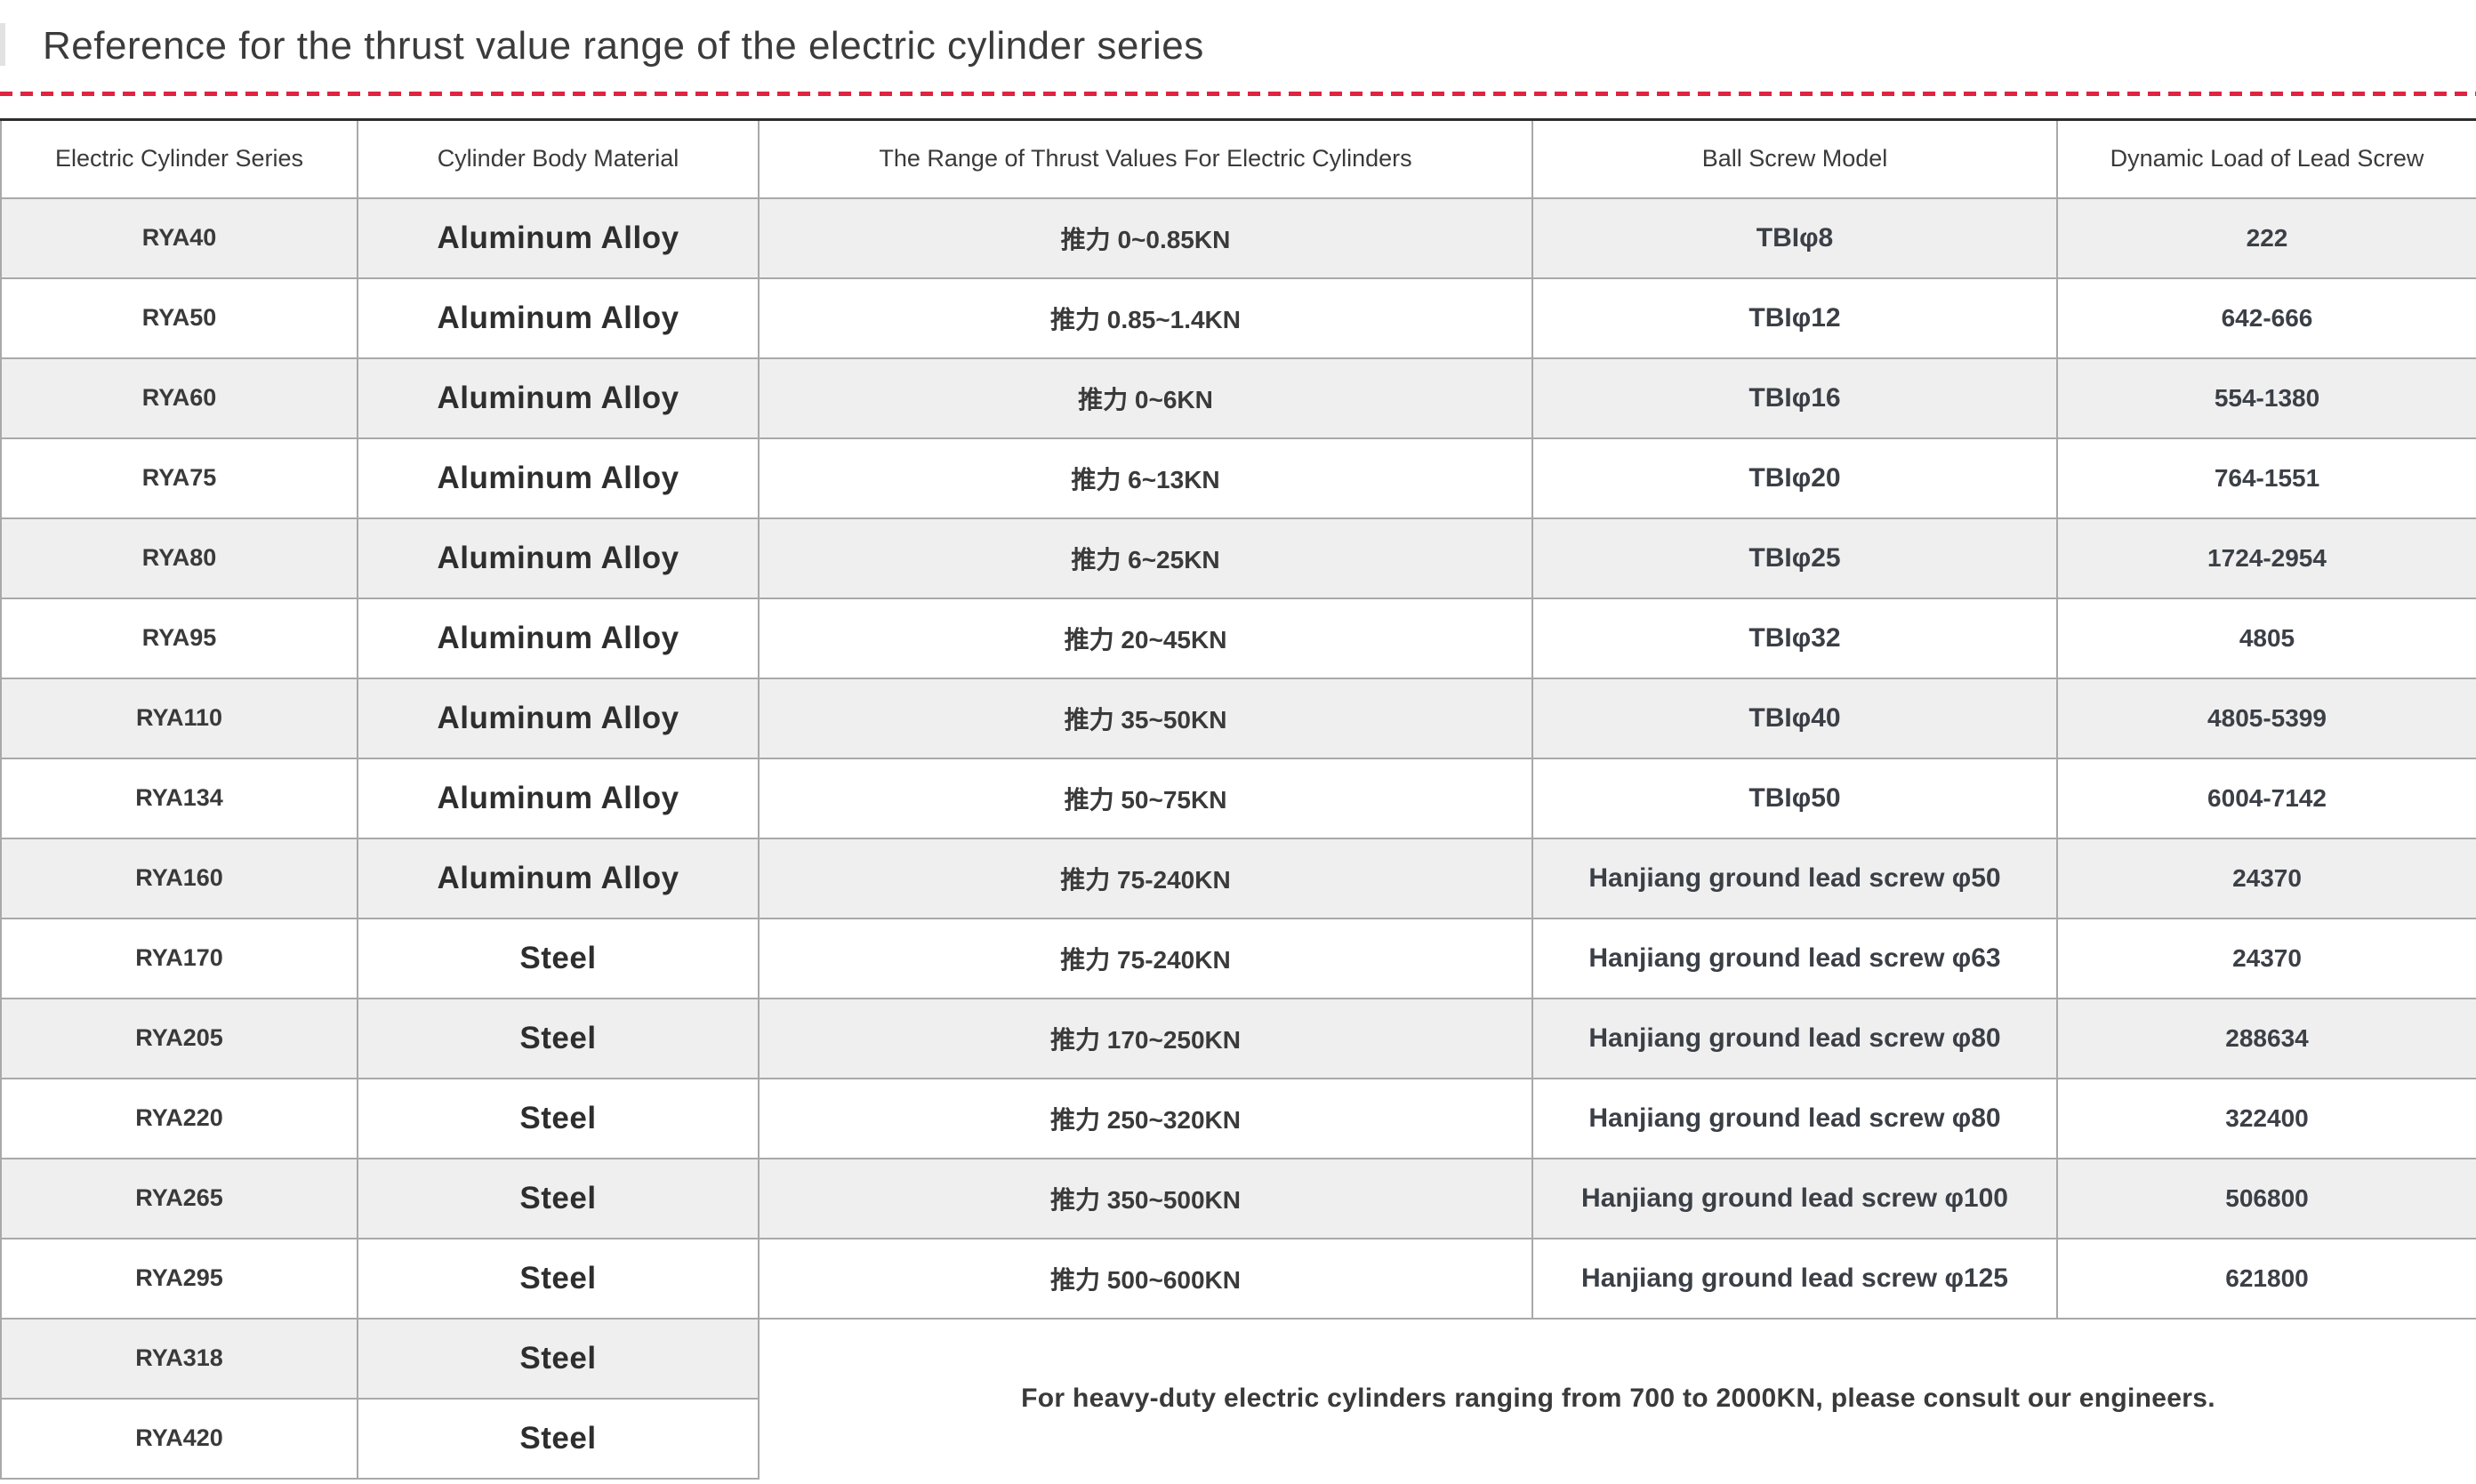 This screenshot has width=2476, height=1484. I want to click on series-cell: RYA265, so click(179, 1198).